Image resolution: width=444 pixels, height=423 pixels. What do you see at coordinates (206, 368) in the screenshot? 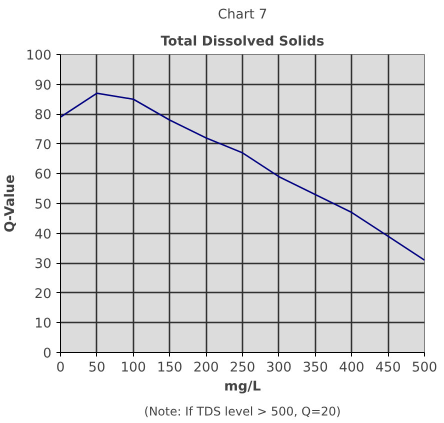
I see `x-tick-label: 200` at bounding box center [206, 368].